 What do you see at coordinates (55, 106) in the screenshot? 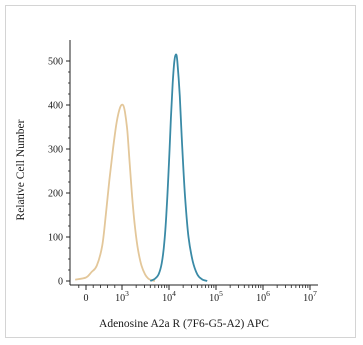
I see `y-tick-label: 400` at bounding box center [55, 106].